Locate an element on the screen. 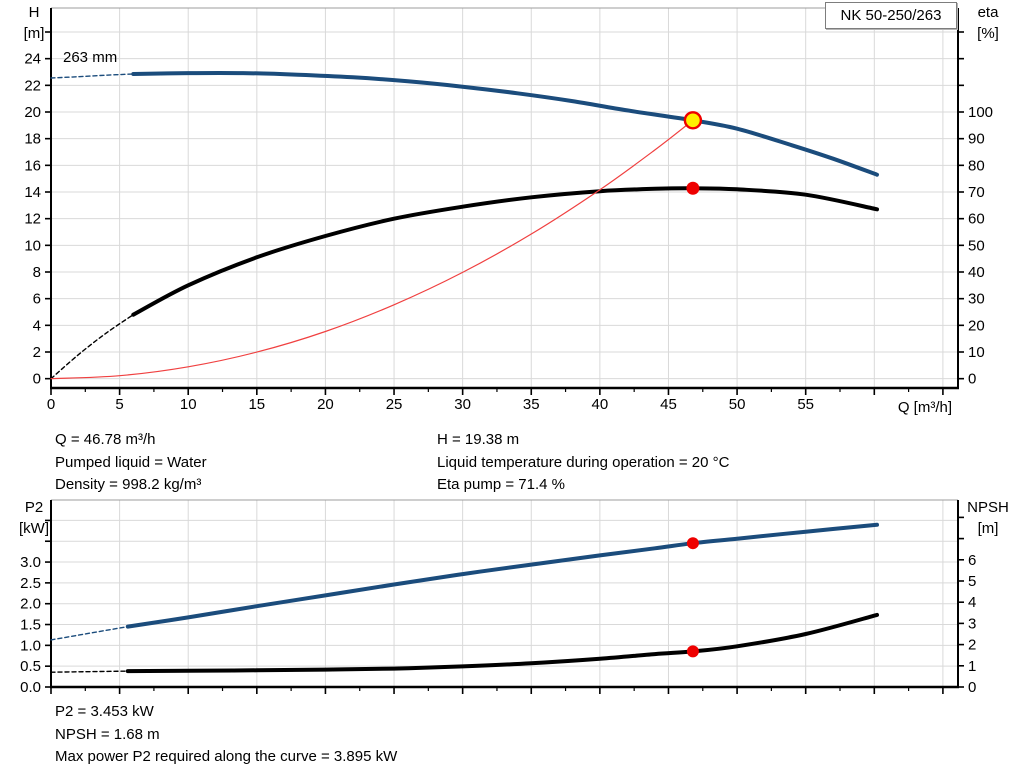 This screenshot has height=781, width=1024. duty-point-npsh is located at coordinates (692, 651).